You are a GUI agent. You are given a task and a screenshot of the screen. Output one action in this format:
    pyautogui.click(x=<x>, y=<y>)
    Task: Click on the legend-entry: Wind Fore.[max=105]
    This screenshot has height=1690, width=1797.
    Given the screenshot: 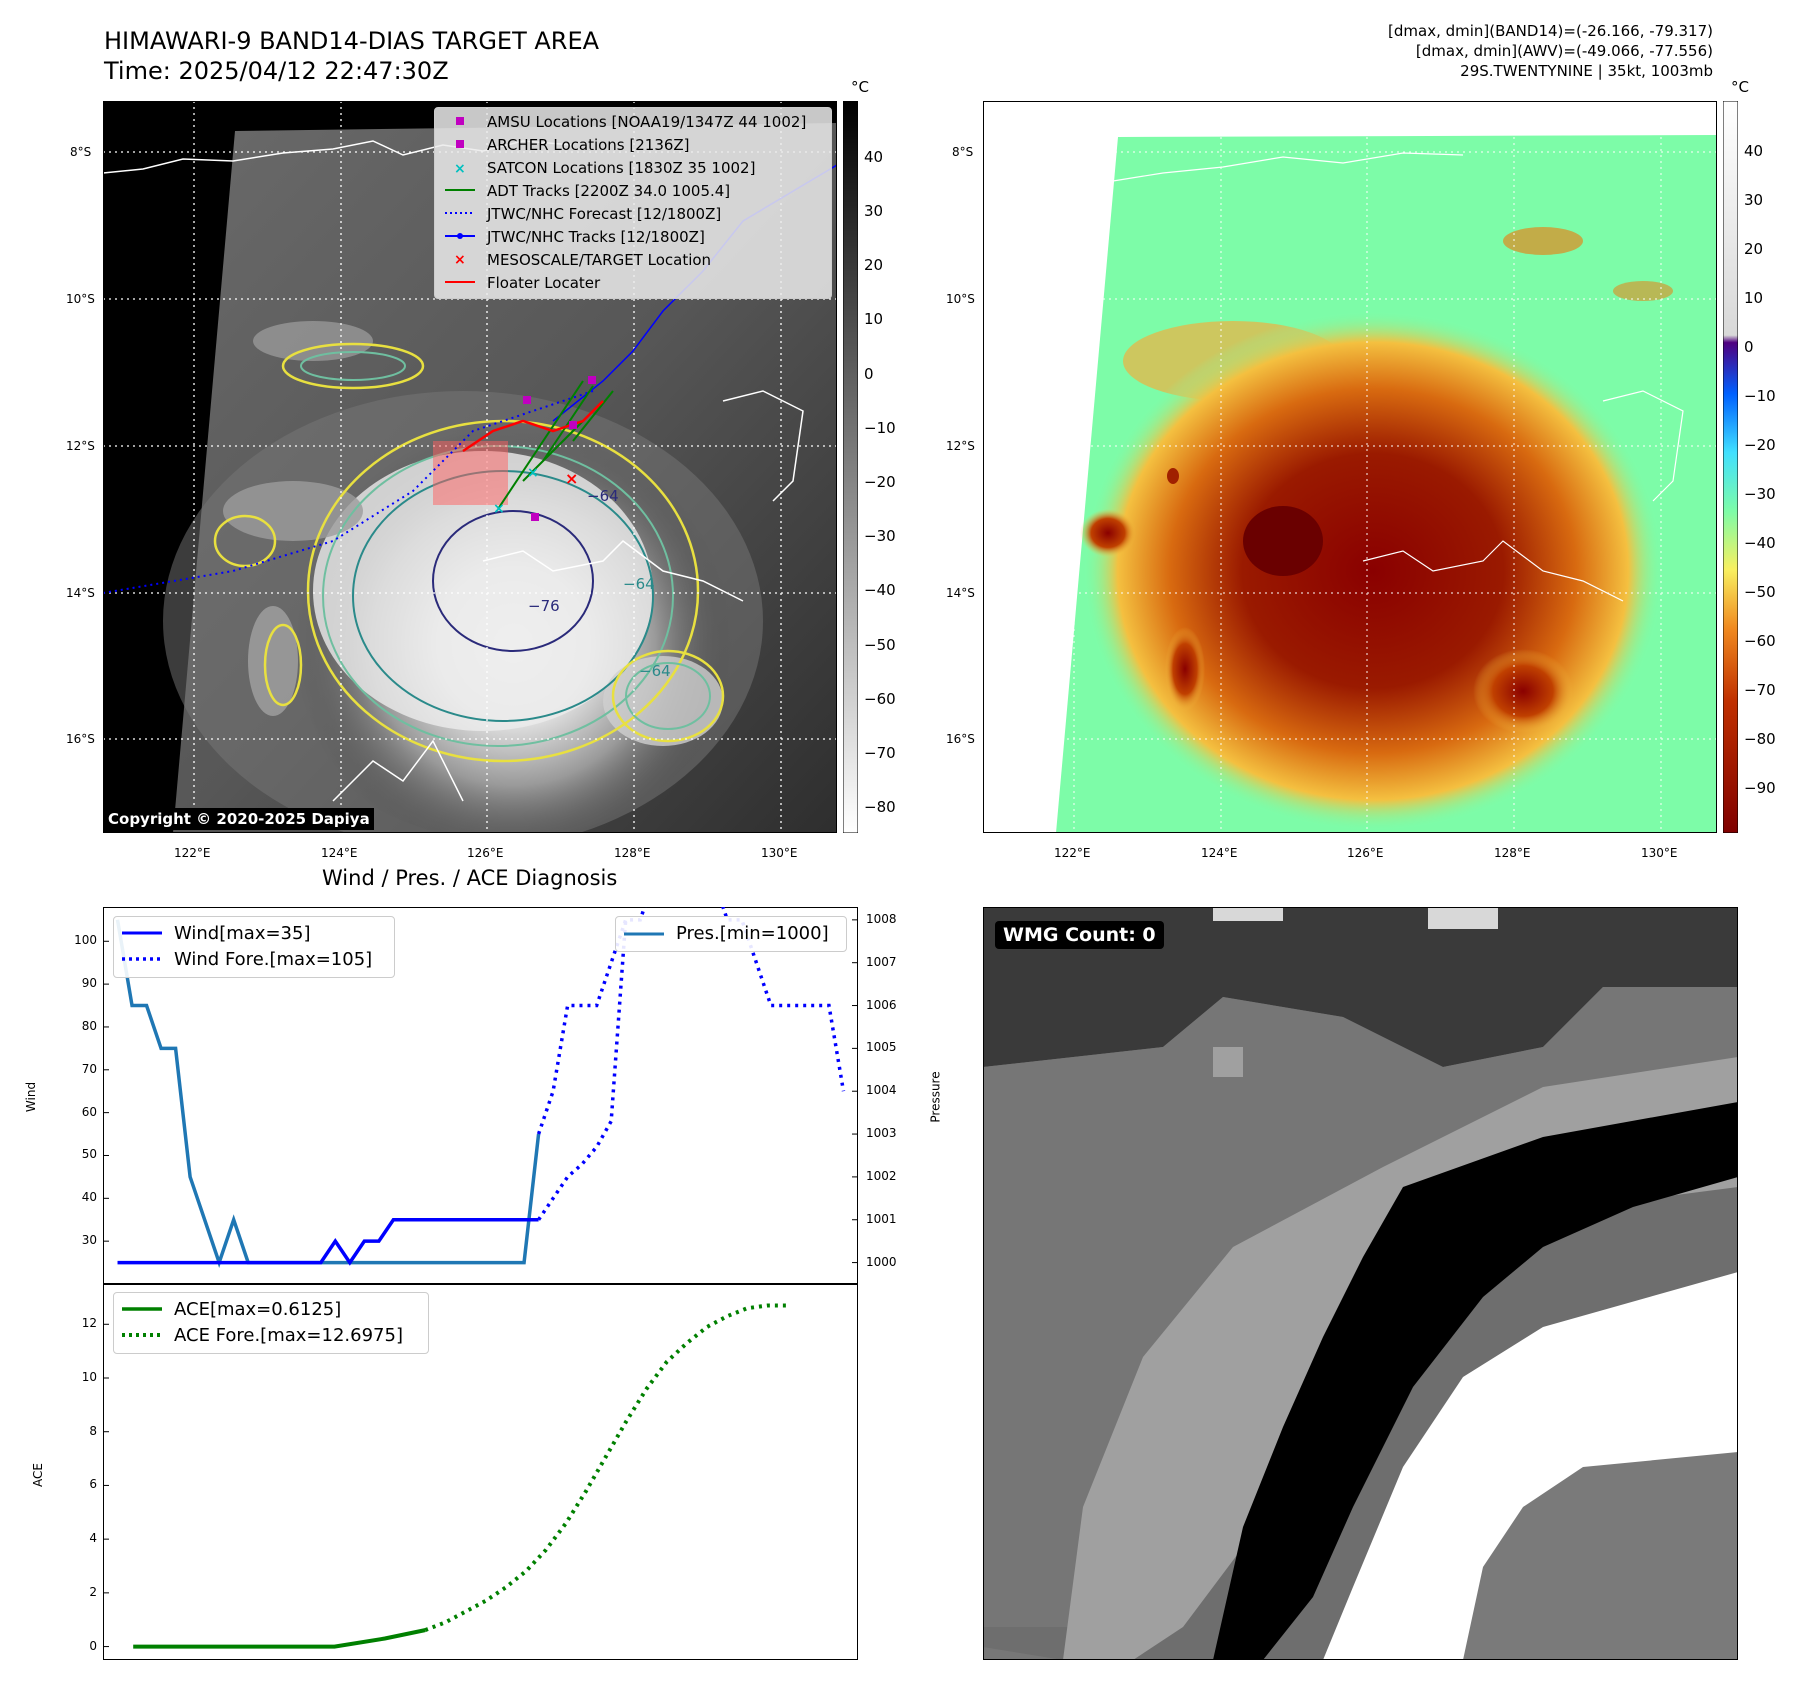 What is the action you would take?
    pyautogui.click(x=273, y=959)
    